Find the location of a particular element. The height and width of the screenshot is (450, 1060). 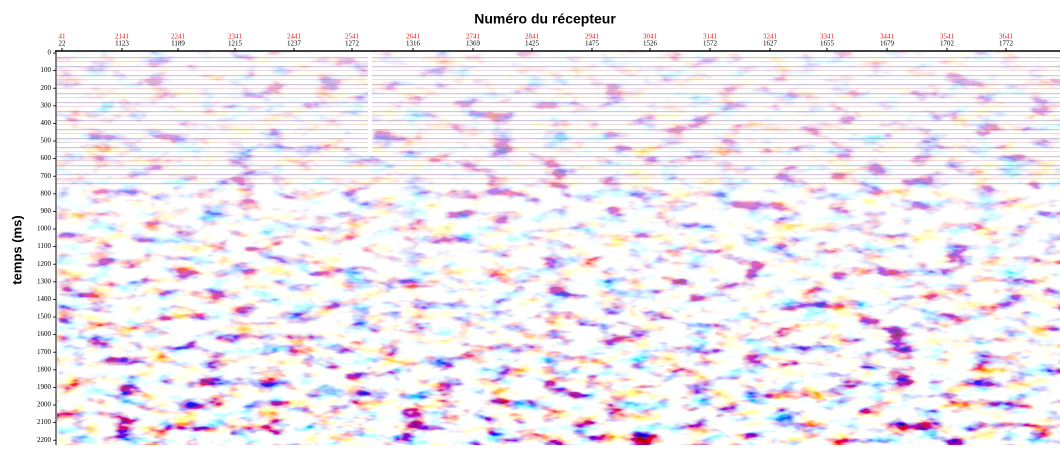

time-label: 100 is located at coordinates (46, 70).